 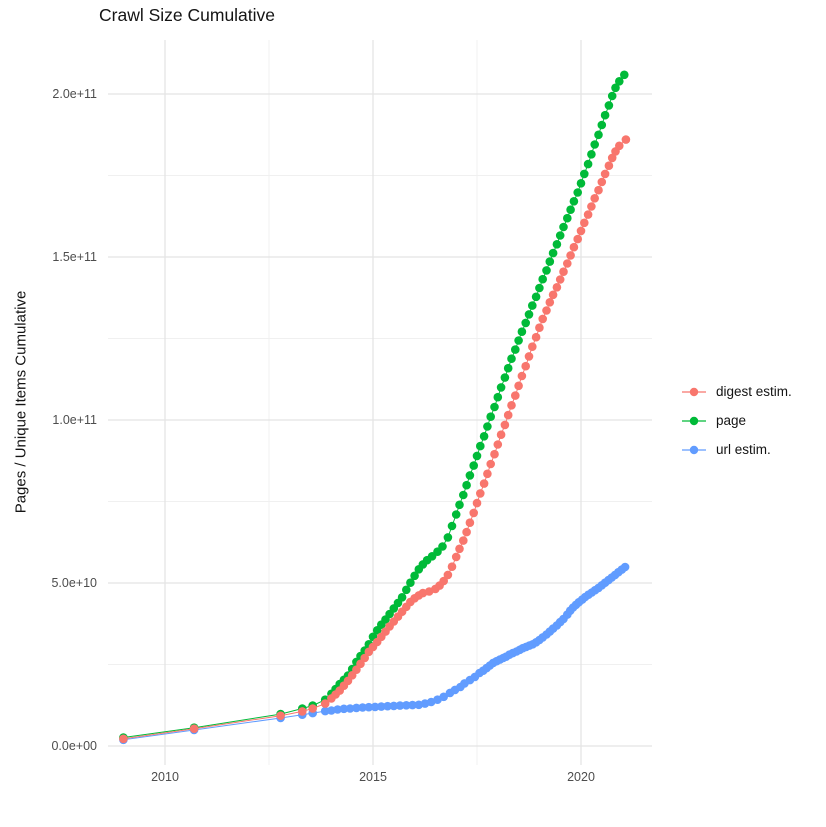 I want to click on legend-item-url-estim: url estim., so click(x=736, y=449).